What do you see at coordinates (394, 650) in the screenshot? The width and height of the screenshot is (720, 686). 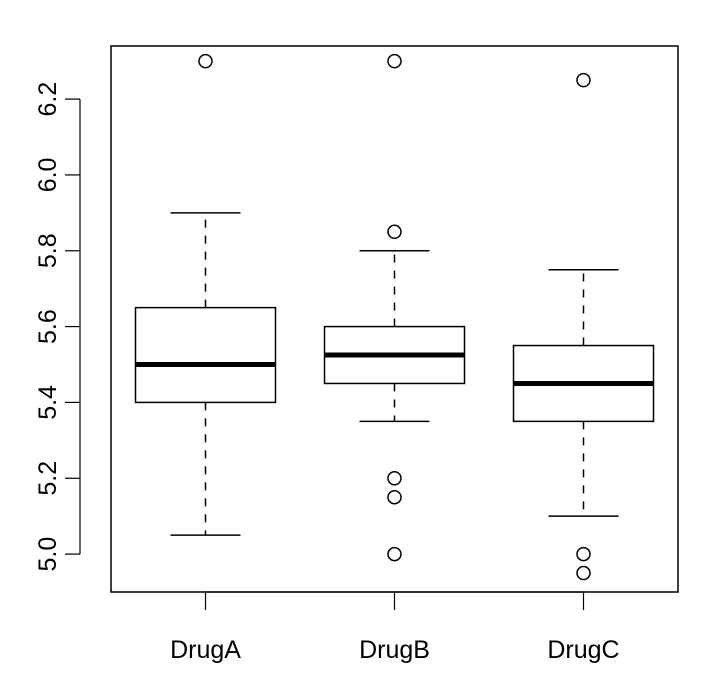 I see `x-tick-label: DrugB` at bounding box center [394, 650].